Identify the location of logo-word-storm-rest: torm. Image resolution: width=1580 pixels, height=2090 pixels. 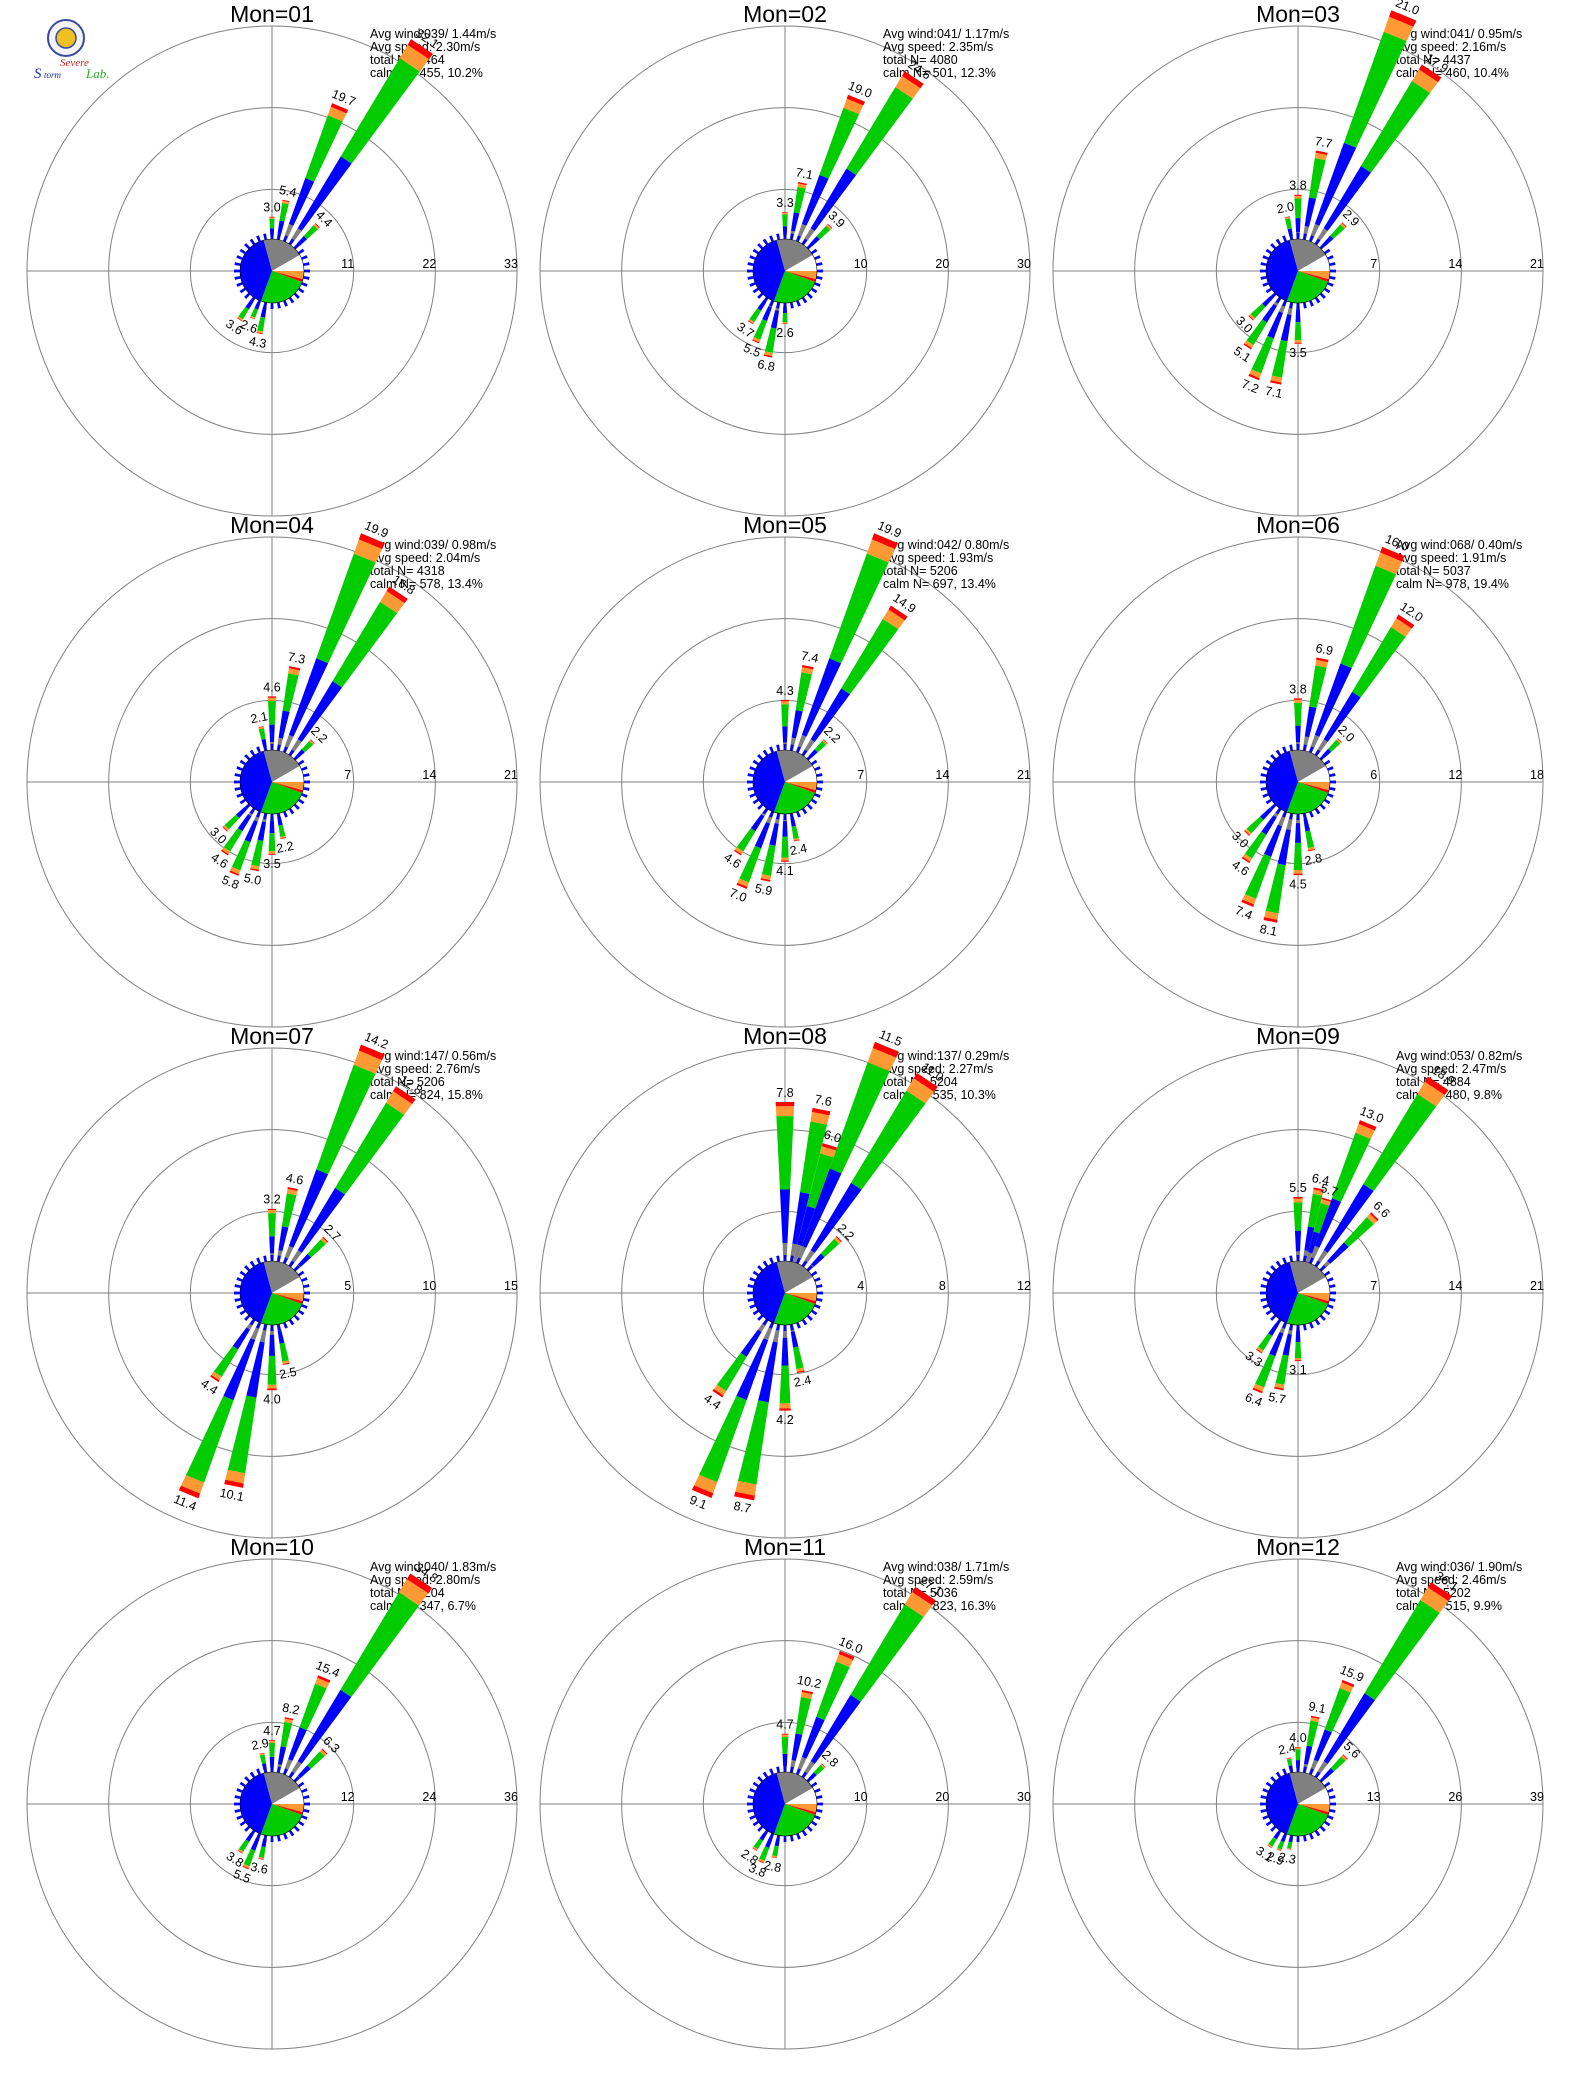
(53, 75).